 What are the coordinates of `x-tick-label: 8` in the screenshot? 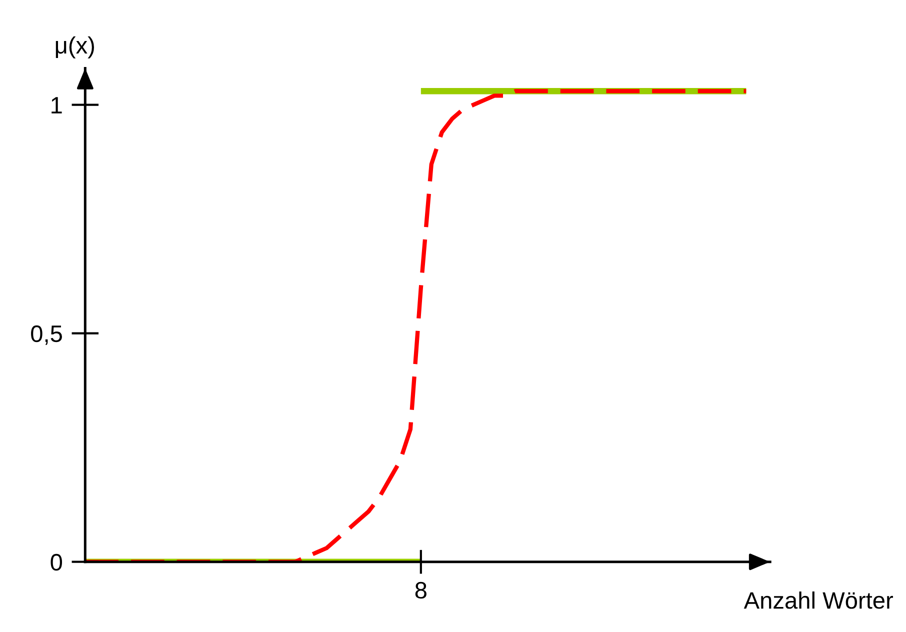 It's located at (420, 590).